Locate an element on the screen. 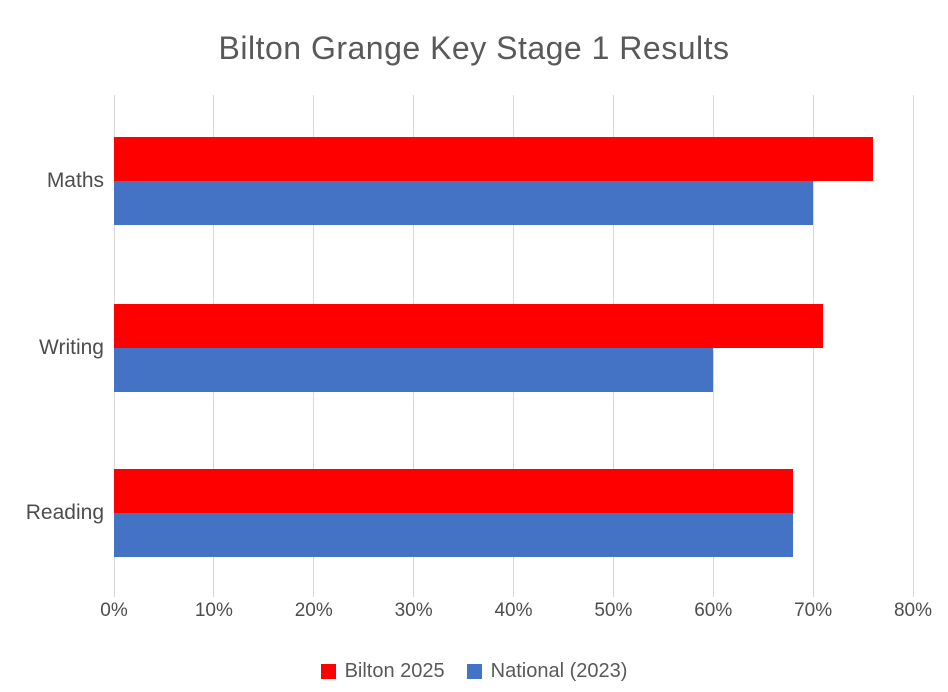 This screenshot has height=692, width=948. y-axis-category-labels: Maths Writing Reading is located at coordinates (52, 346).